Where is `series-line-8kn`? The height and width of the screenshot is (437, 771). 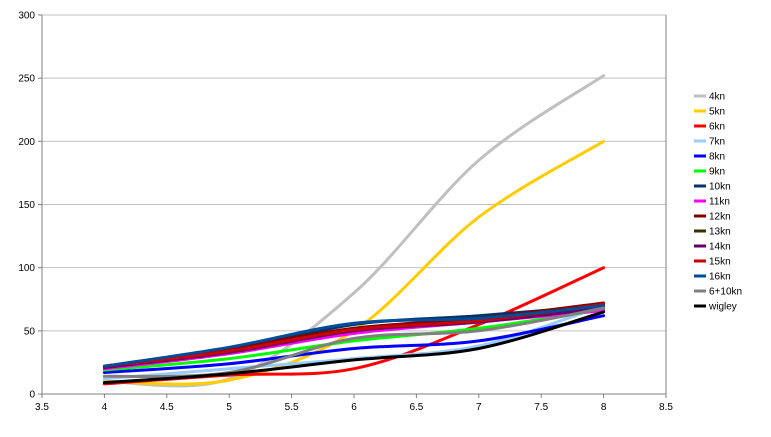
series-line-8kn is located at coordinates (354, 344).